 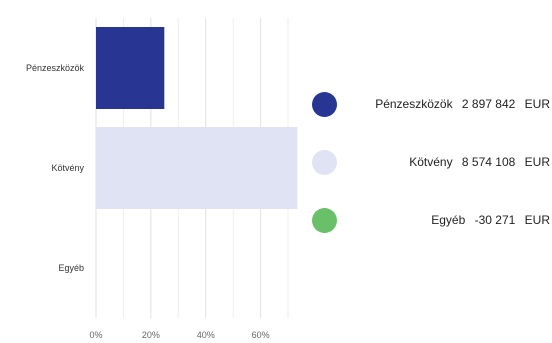 I want to click on x-tick-label: 0%, so click(x=95, y=335).